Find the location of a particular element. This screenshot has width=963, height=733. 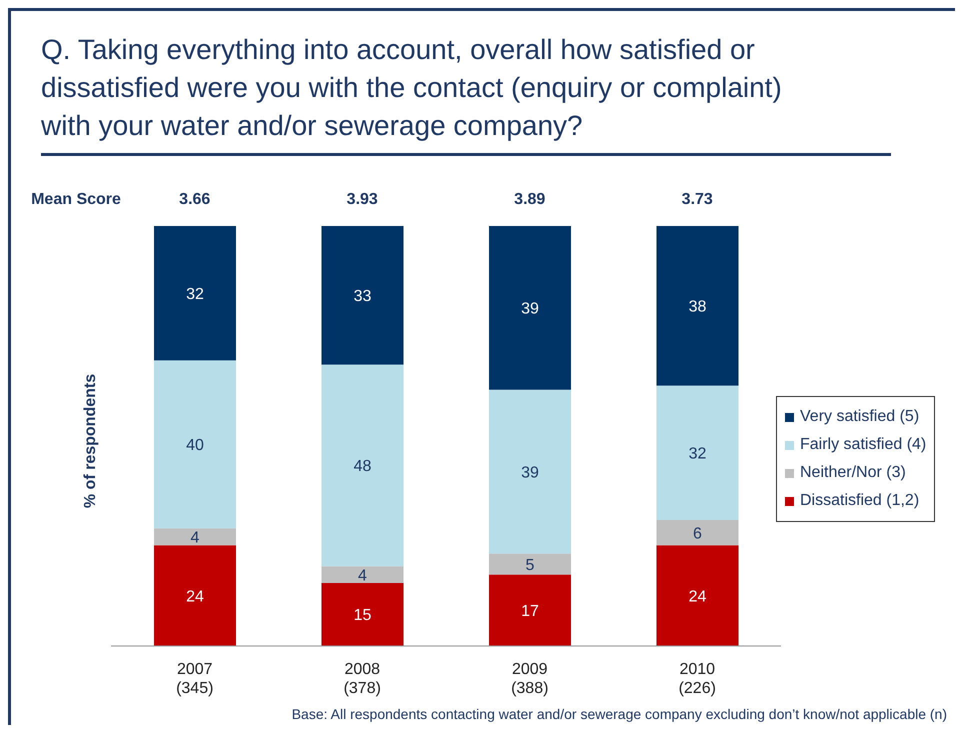

text: 3.93 is located at coordinates (362, 200).